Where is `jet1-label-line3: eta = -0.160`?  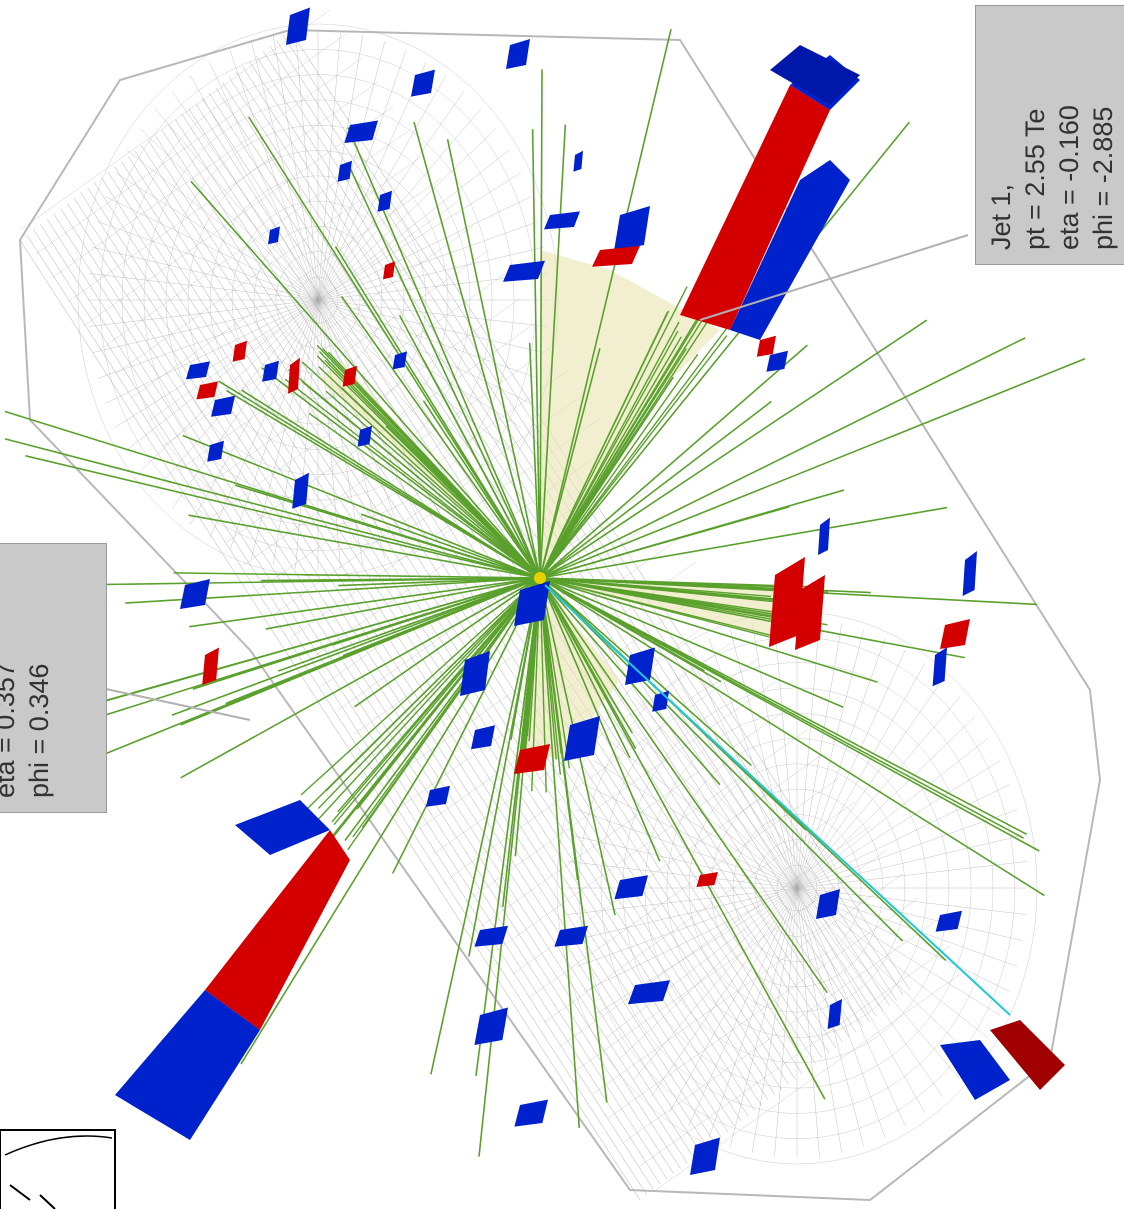
jet1-label-line3: eta = -0.160 is located at coordinates (1069, 177).